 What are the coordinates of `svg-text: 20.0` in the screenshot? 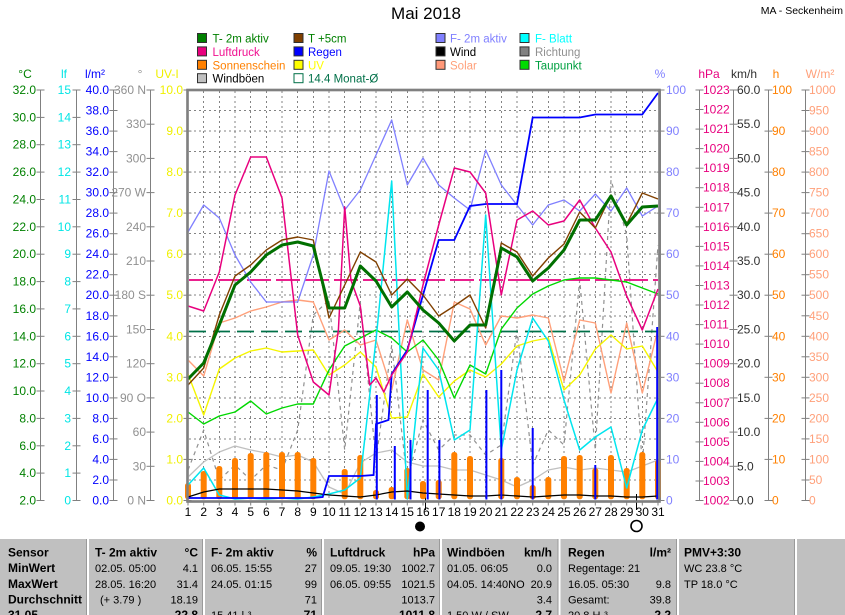 It's located at (749, 364).